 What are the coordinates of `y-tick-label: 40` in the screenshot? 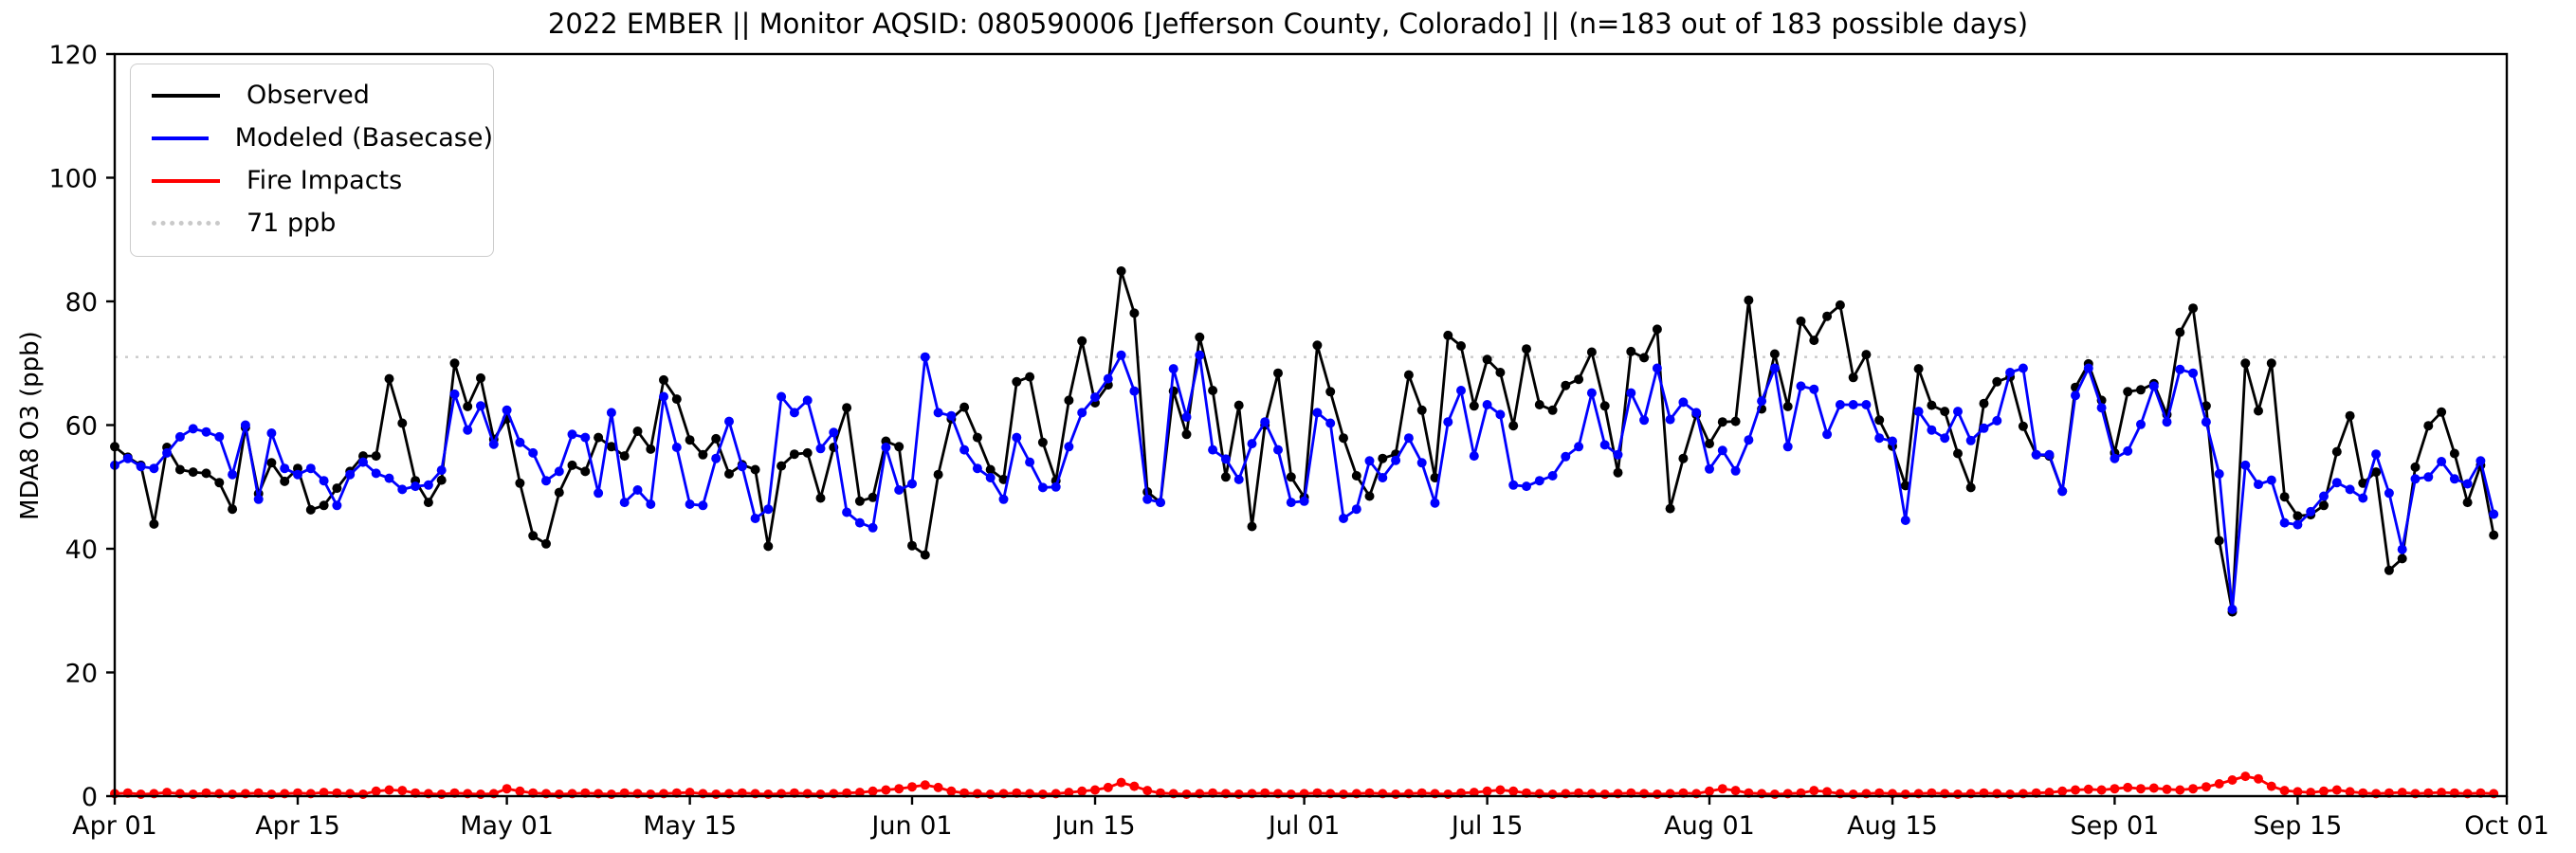 It's located at (81, 550).